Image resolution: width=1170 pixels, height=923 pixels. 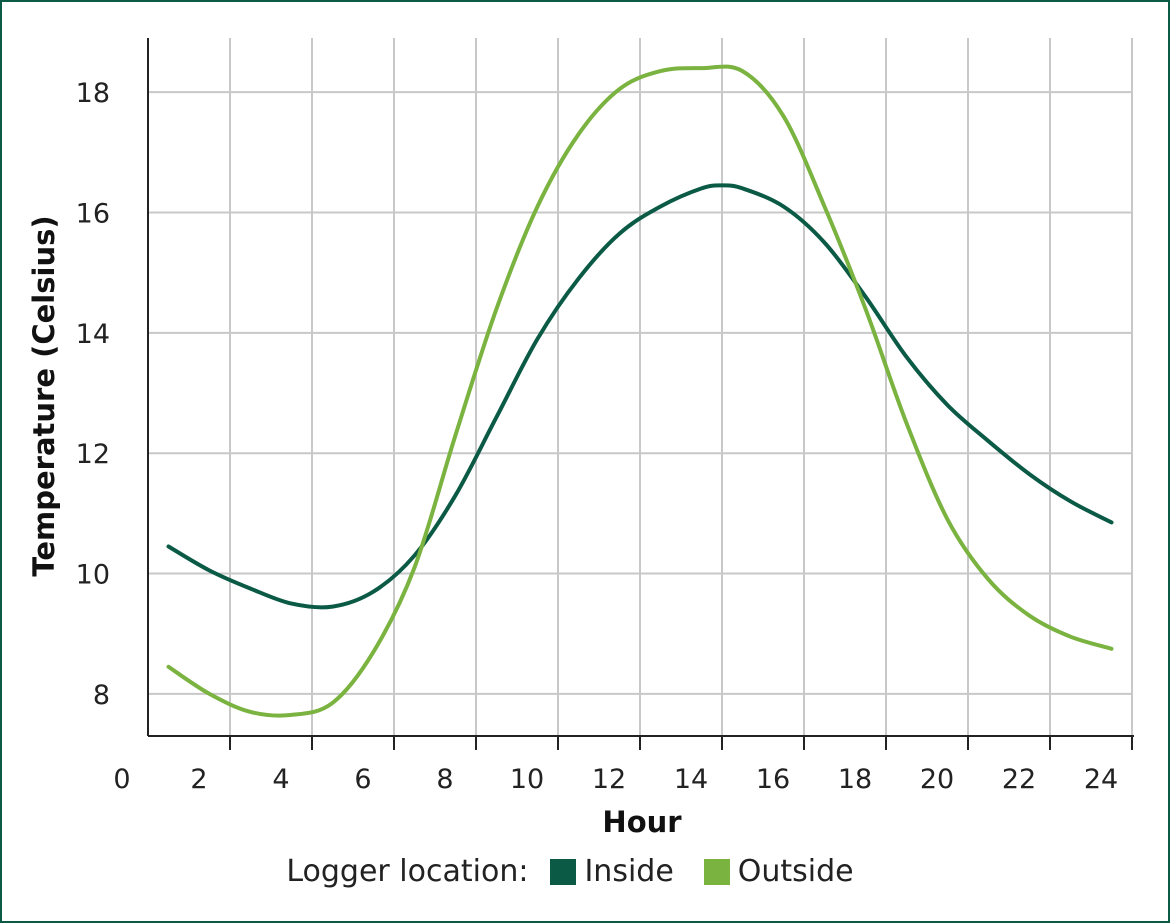 What do you see at coordinates (93, 575) in the screenshot?
I see `y-tick-label-10: 10` at bounding box center [93, 575].